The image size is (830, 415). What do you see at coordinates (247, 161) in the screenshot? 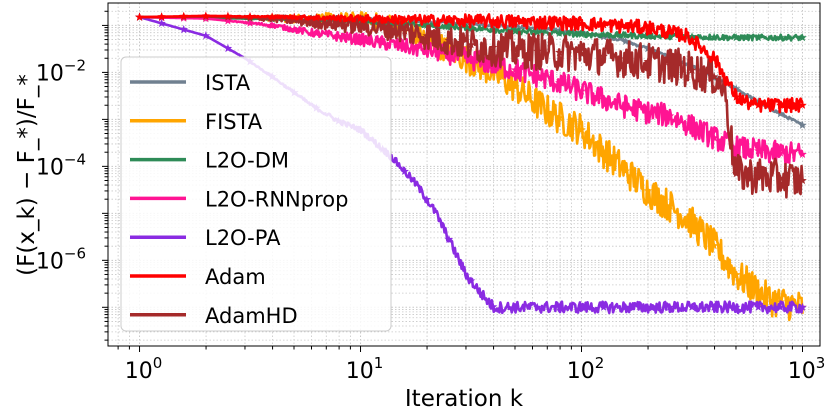
I see `legend-label: L2O-DM` at bounding box center [247, 161].